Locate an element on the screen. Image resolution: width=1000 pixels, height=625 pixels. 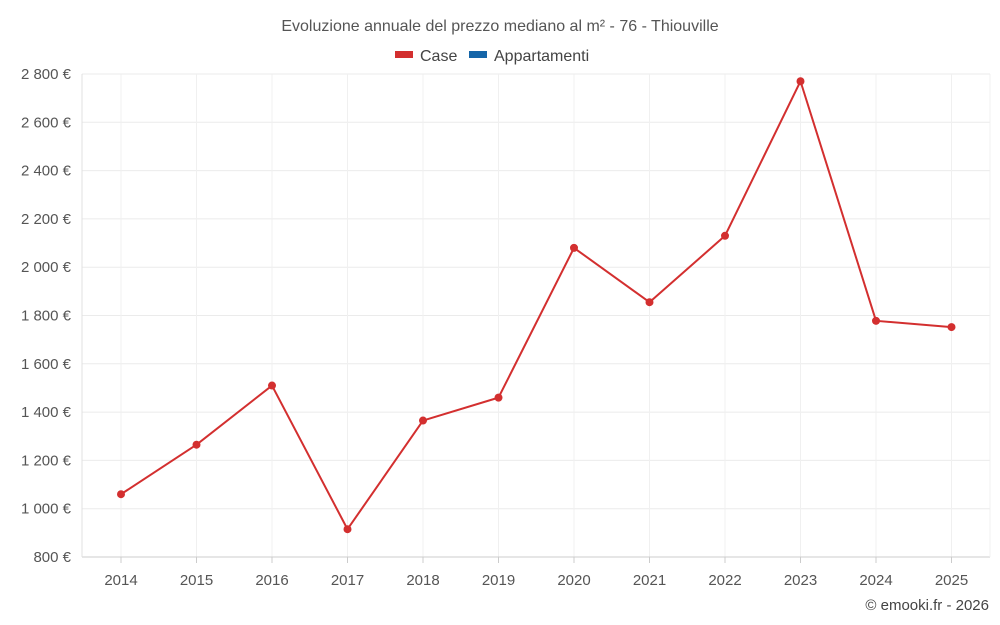
x-tick-label: 2017 is located at coordinates (347, 580).